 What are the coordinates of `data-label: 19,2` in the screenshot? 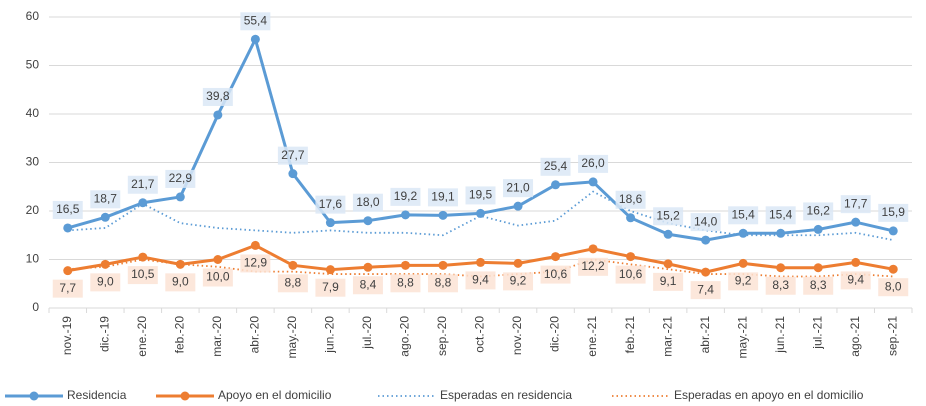 It's located at (406, 196).